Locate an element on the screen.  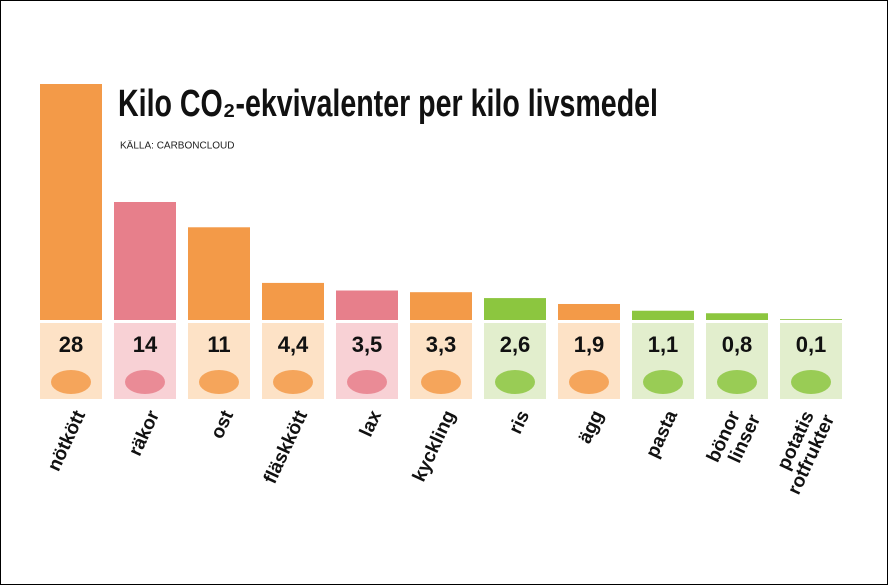
value-label: 3,3 is located at coordinates (441, 344).